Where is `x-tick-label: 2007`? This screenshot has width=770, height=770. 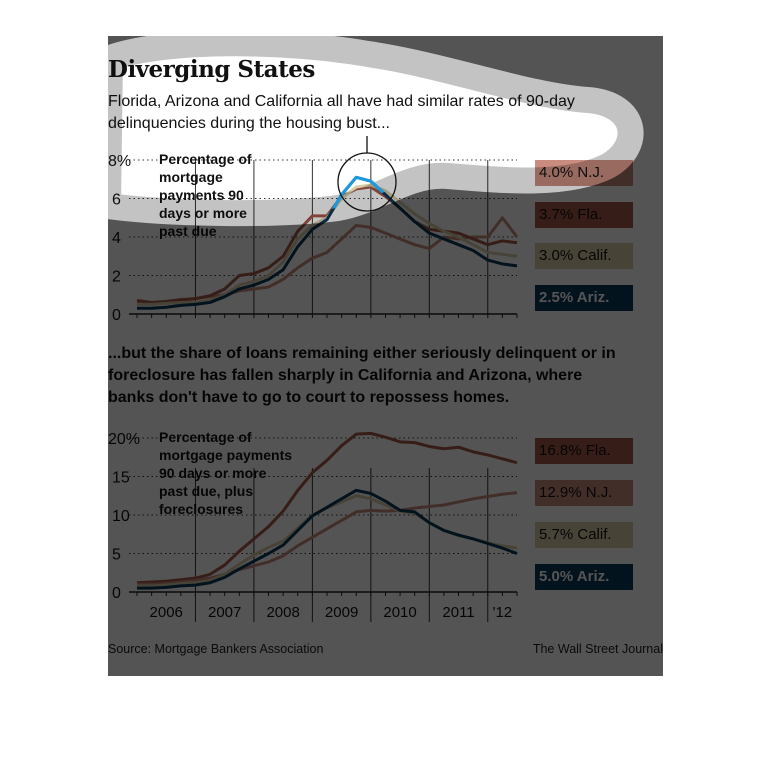 x-tick-label: 2007 is located at coordinates (224, 612).